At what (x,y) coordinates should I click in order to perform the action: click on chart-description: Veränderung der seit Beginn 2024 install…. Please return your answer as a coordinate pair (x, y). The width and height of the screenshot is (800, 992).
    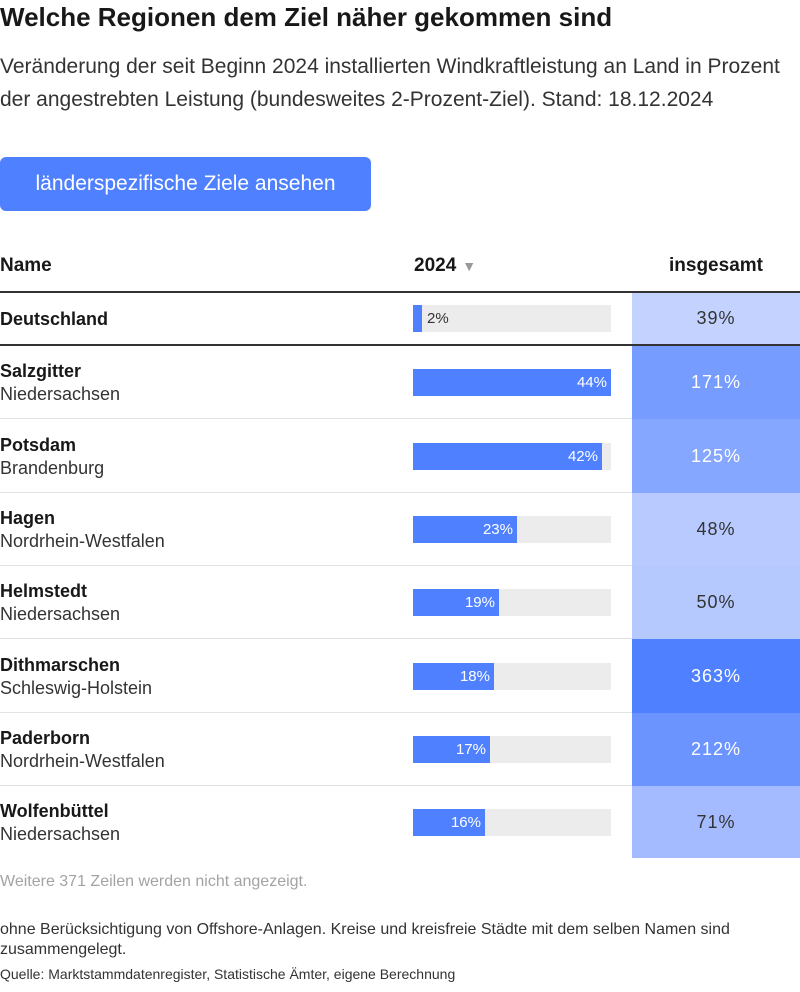
    Looking at the image, I should click on (390, 83).